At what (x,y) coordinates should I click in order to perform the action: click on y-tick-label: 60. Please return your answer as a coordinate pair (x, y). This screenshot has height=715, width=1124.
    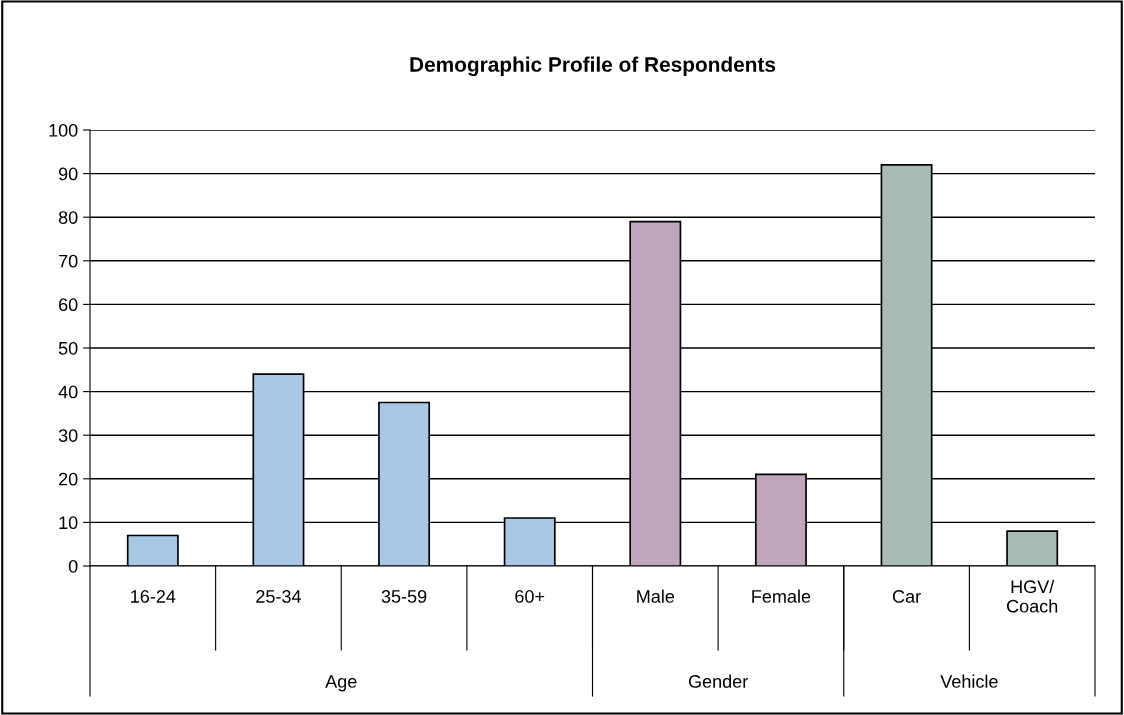
    Looking at the image, I should click on (68, 305).